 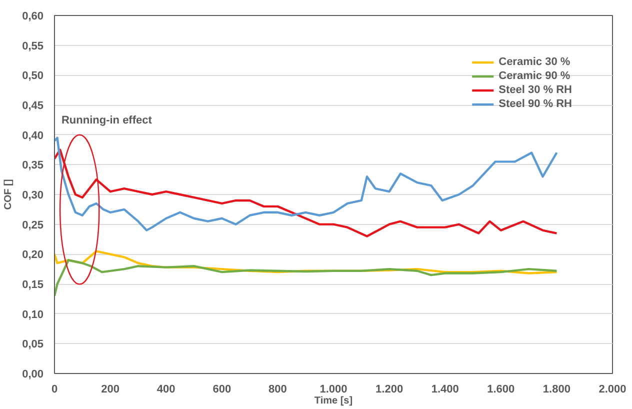 I want to click on y-tick-label: 0,30, so click(x=33, y=196).